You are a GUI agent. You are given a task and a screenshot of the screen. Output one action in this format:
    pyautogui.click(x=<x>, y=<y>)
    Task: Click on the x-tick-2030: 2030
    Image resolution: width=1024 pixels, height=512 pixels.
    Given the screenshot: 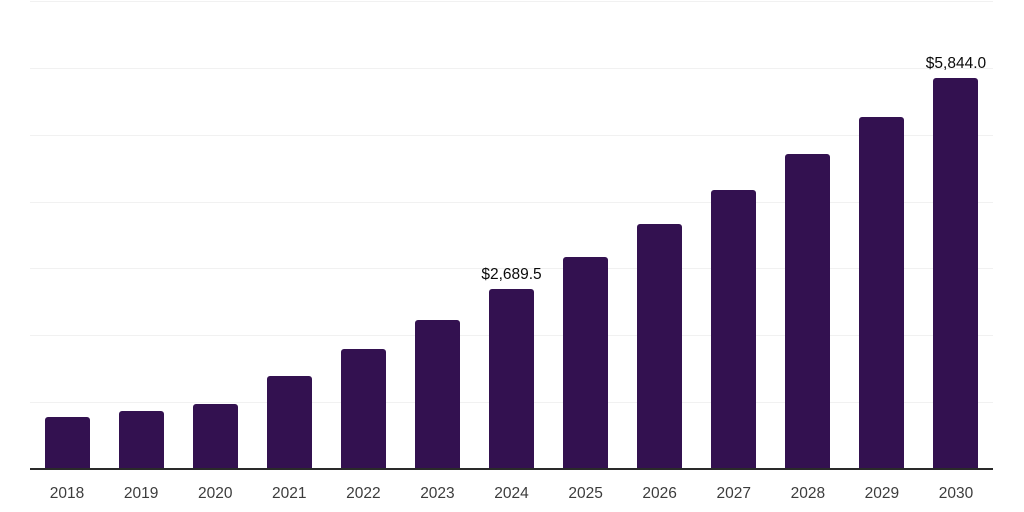 What is the action you would take?
    pyautogui.click(x=956, y=493)
    